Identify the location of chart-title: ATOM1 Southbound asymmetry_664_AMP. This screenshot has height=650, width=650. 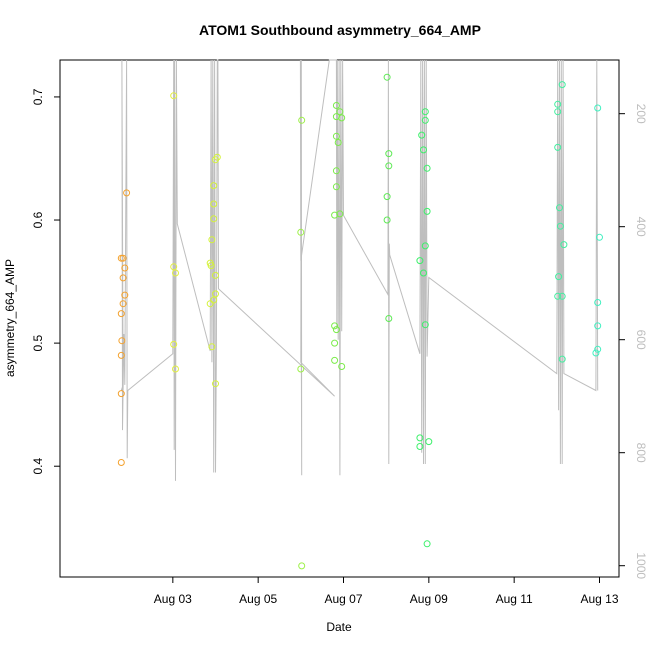
(340, 30).